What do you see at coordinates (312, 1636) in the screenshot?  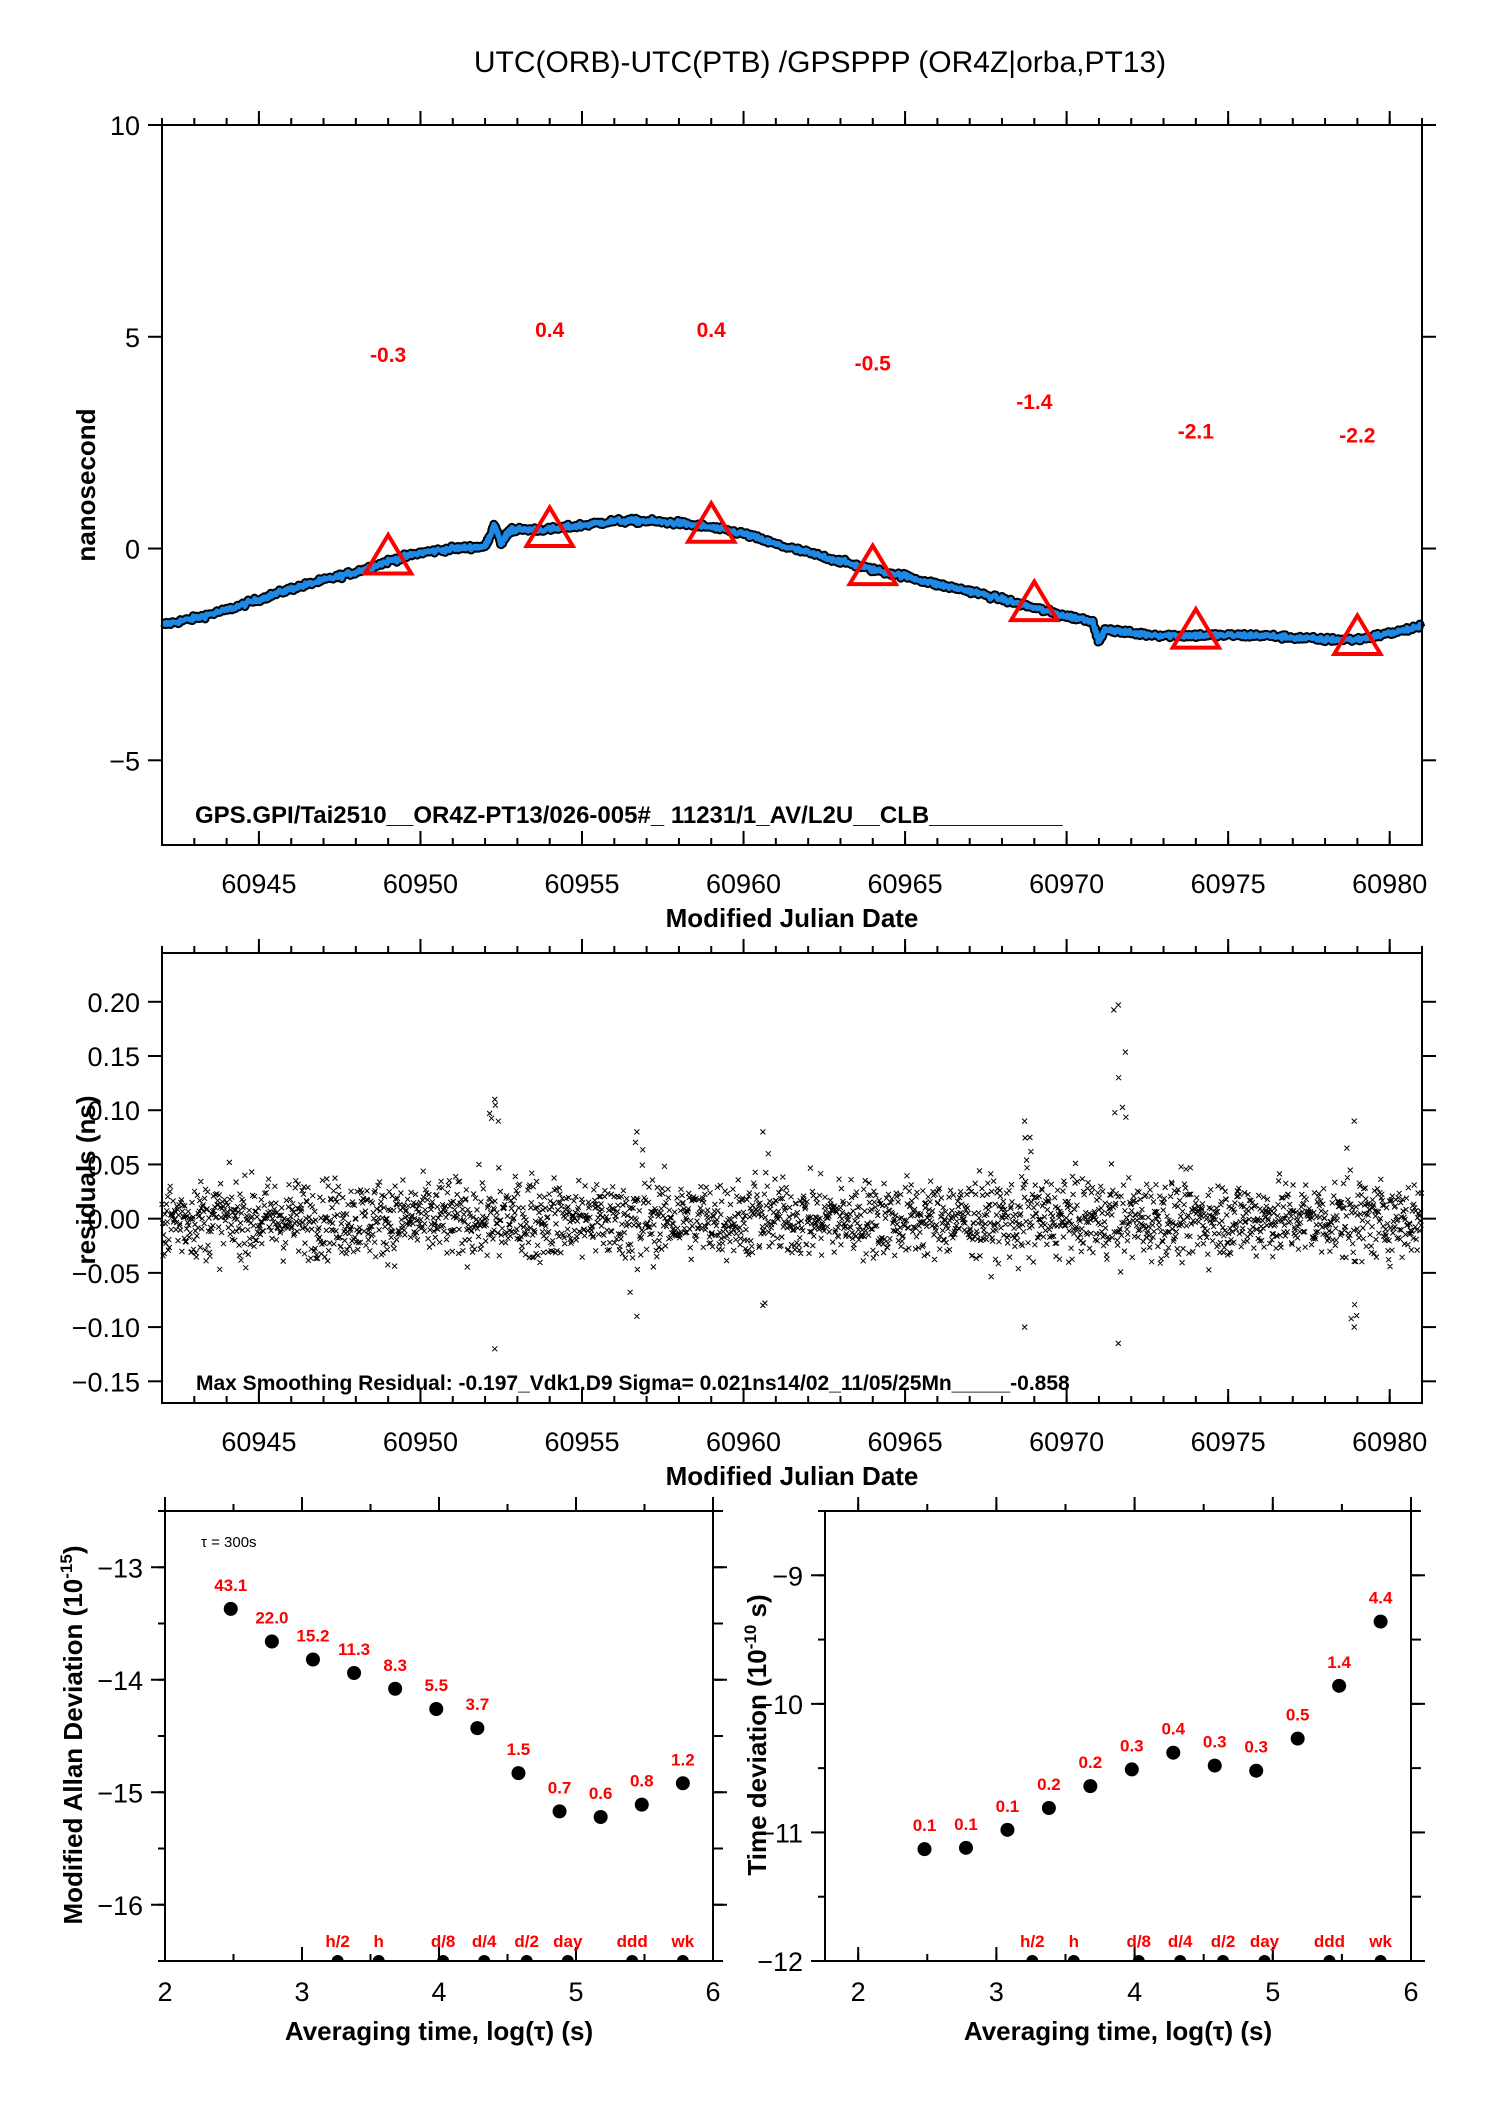 I see `deviation-point-label: 15.2` at bounding box center [312, 1636].